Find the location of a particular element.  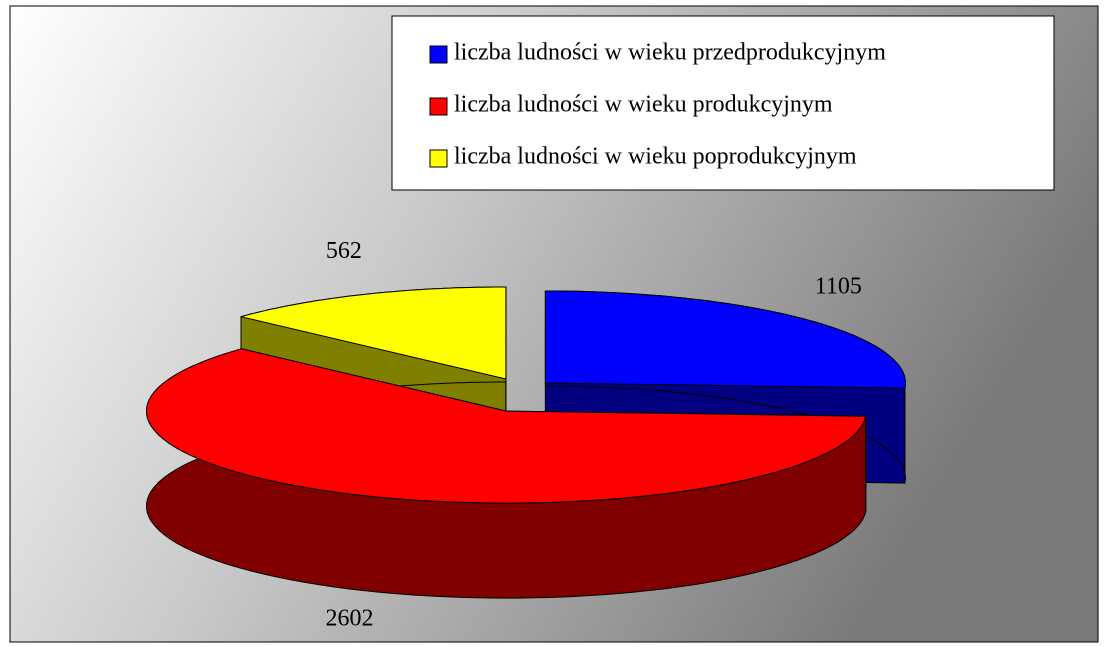

data-label: 1105 is located at coordinates (838, 287).